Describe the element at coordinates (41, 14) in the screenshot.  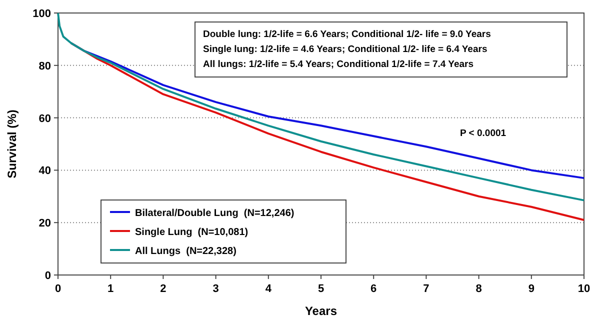
I see `y-tick-label: 100` at that location.